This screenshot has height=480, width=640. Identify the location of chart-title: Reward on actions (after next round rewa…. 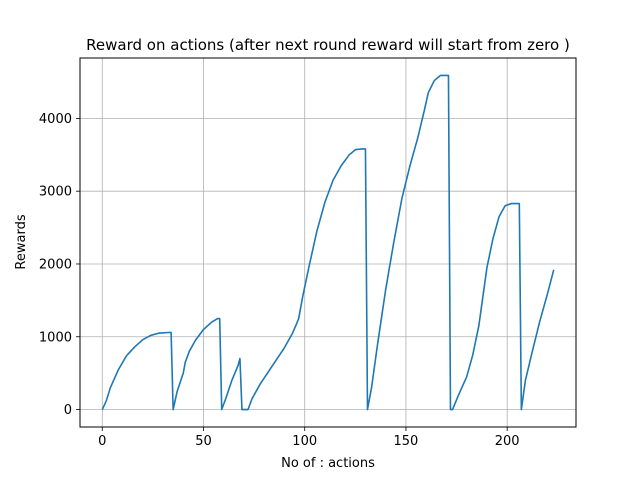
(328, 45).